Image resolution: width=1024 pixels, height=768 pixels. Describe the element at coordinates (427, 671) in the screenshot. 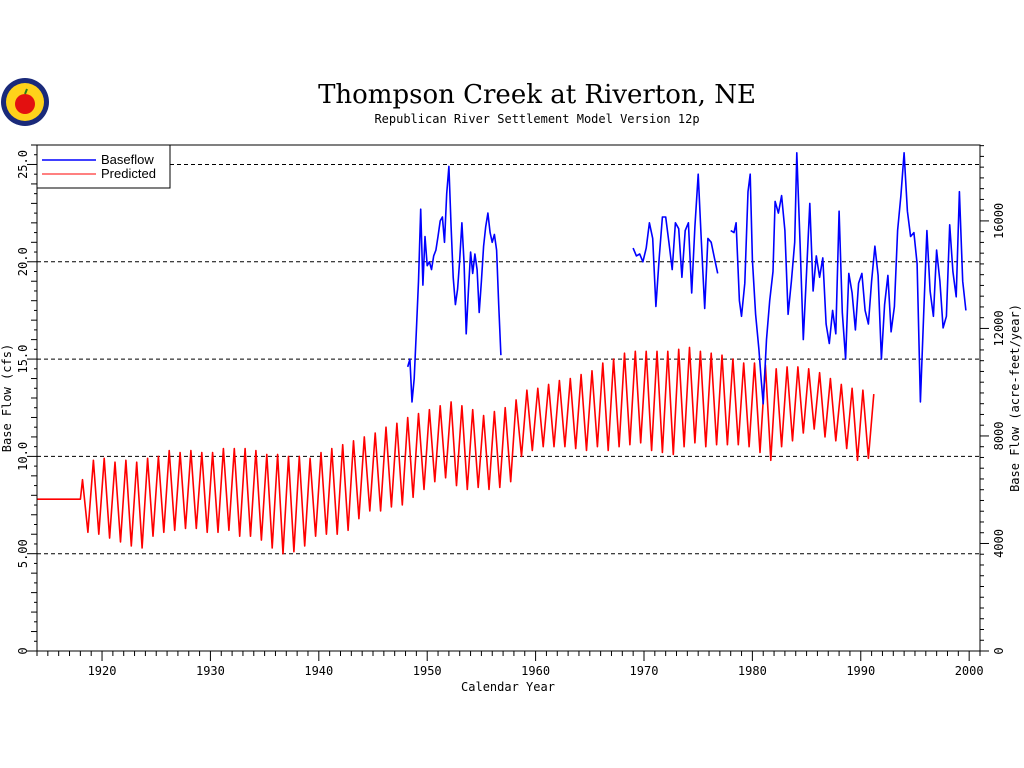

I see `x-tick-label: 1950` at that location.